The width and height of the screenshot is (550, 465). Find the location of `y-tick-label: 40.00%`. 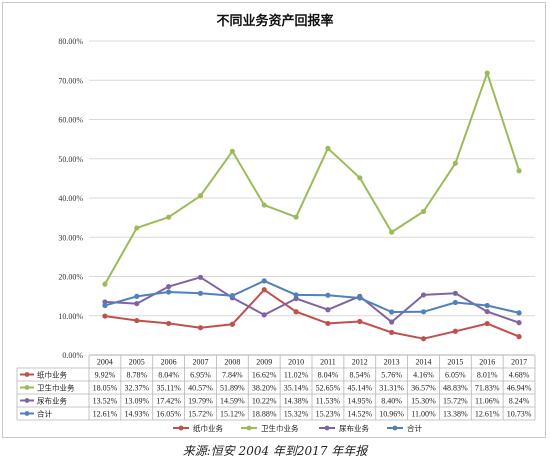

y-tick-label: 40.00% is located at coordinates (70, 198).